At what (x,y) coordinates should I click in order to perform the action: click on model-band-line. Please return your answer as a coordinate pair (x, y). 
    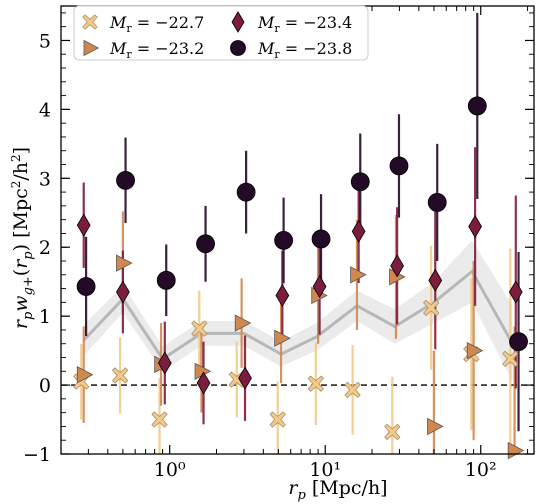
    Looking at the image, I should click on (298, 315).